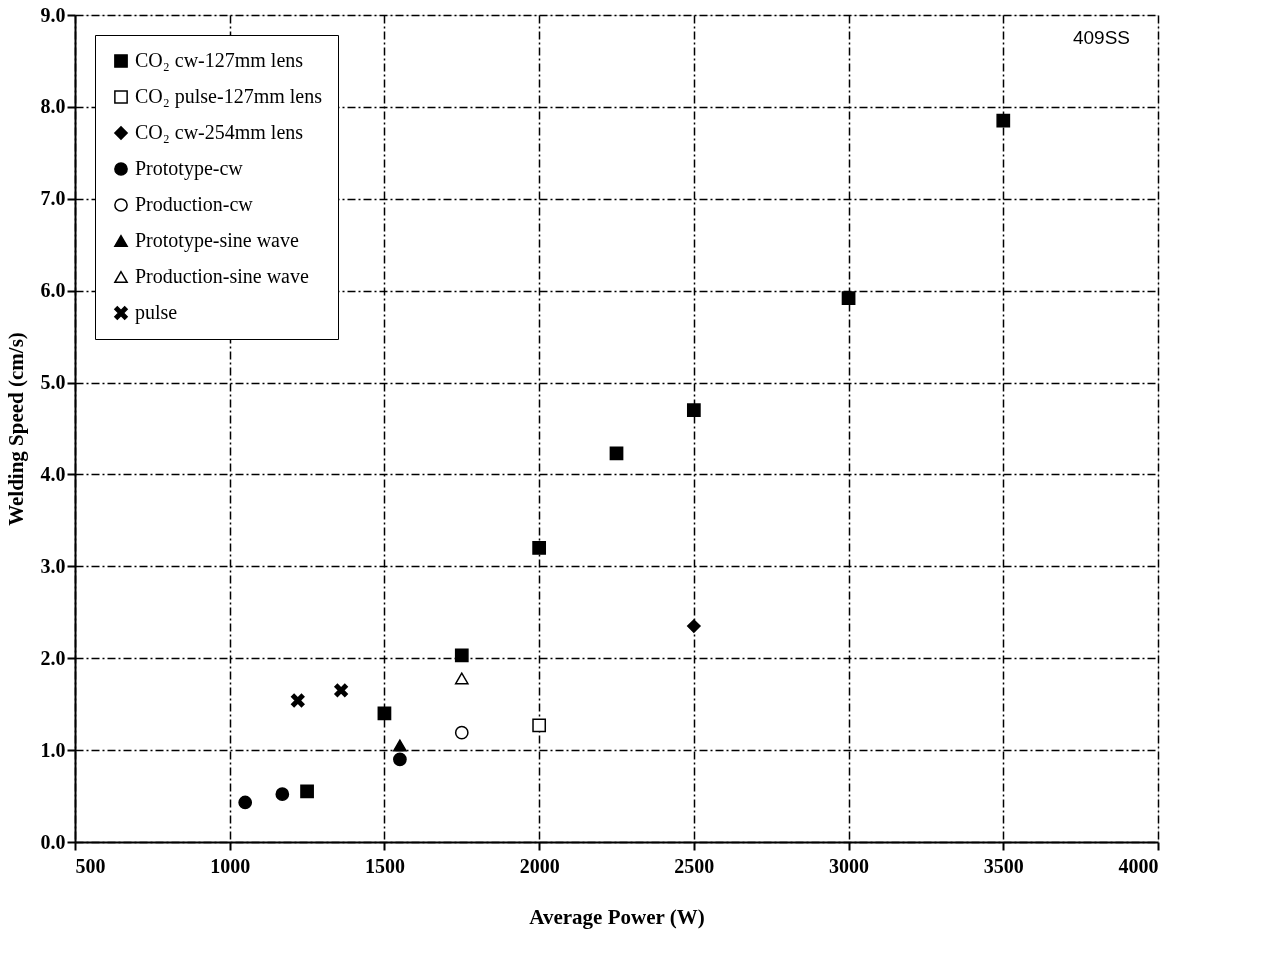  What do you see at coordinates (219, 60) in the screenshot?
I see `legend-label: CO₂ cw-127mm lens` at bounding box center [219, 60].